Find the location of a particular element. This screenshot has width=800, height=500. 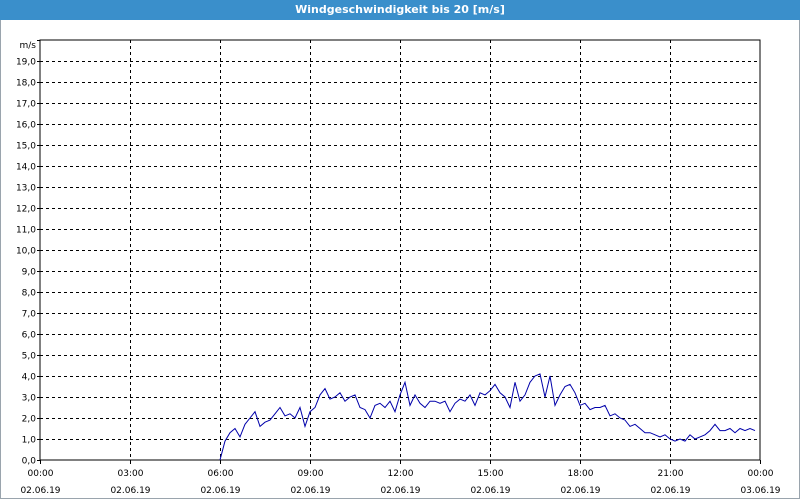

x-tick-time-label: 03:00 is located at coordinates (131, 474).